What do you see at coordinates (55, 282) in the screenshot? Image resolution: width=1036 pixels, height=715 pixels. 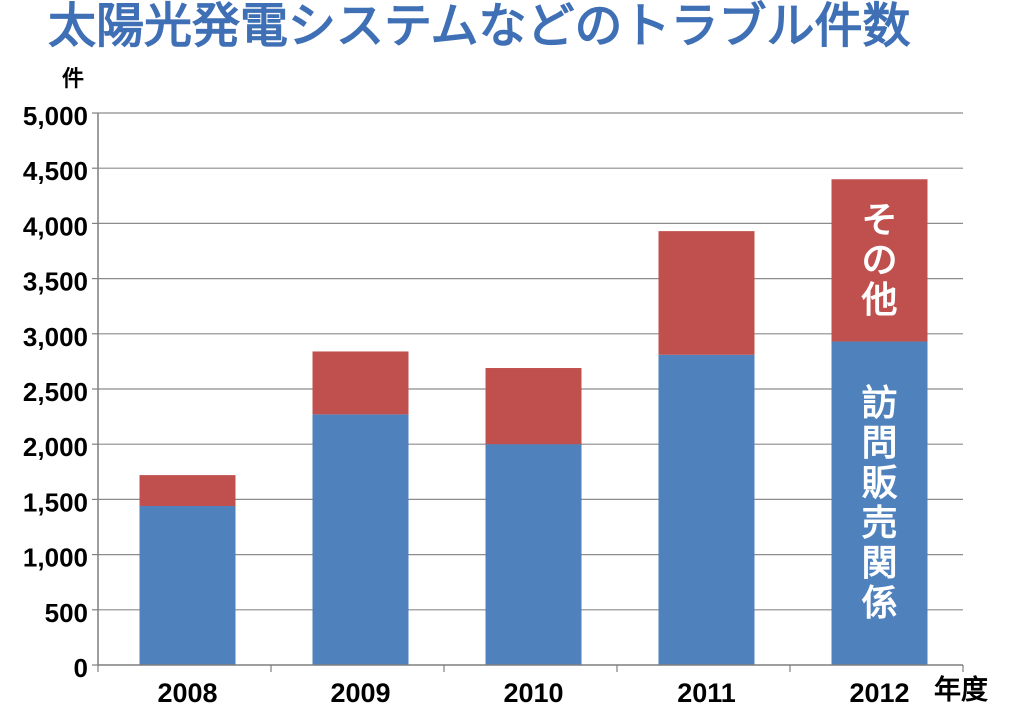 I see `y-tick-label: 3,500` at bounding box center [55, 282].